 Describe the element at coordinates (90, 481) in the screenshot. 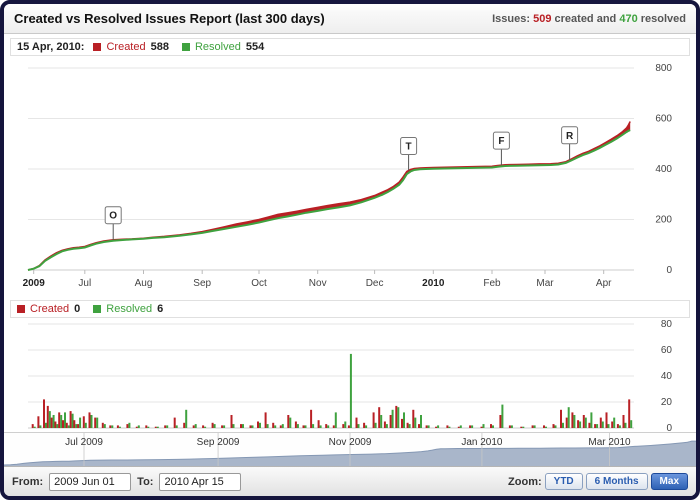

I see `from-date-input` at that location.